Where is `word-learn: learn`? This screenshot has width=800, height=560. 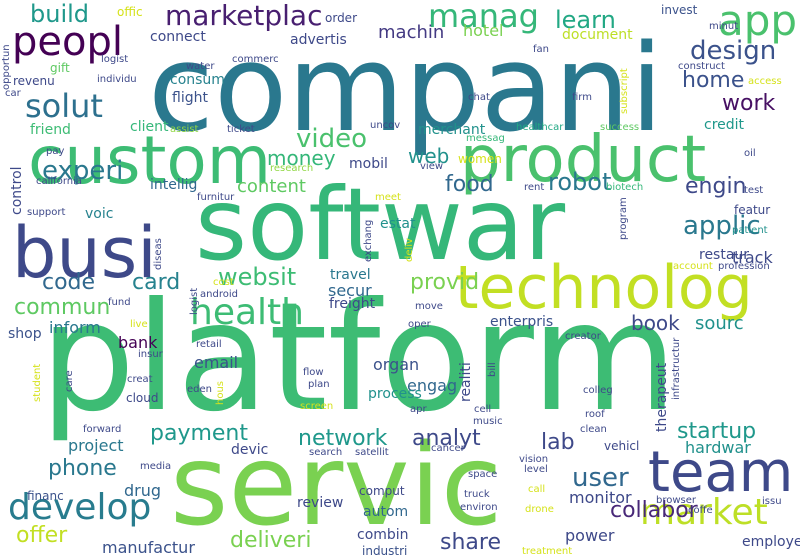 word-learn: learn is located at coordinates (585, 20).